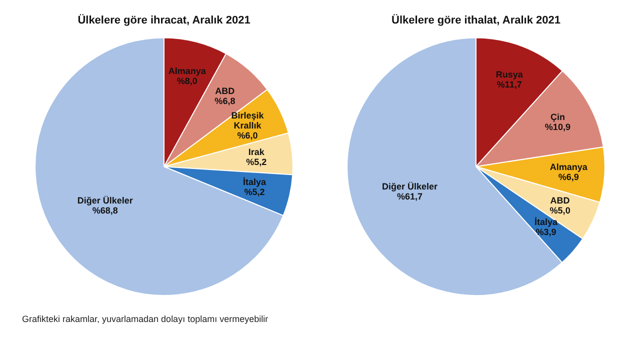 This screenshot has width=640, height=348. I want to click on data-label: %6,9, so click(568, 177).